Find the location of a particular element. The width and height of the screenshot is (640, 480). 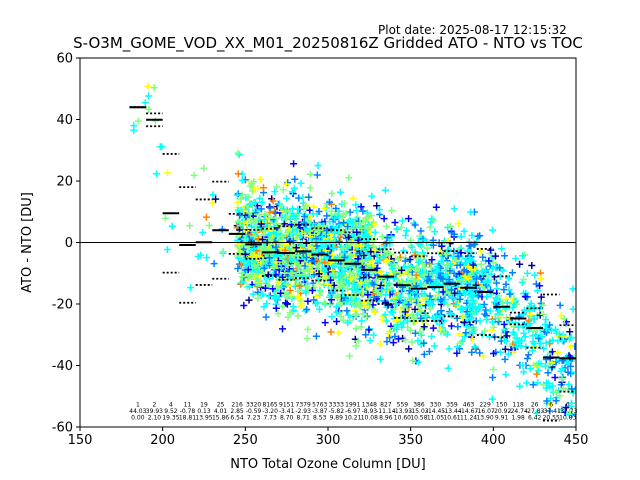

y-tick-label: 40 is located at coordinates (64, 120).